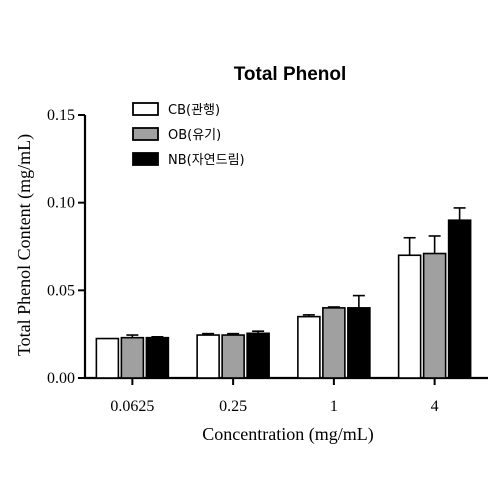 The image size is (500, 500). I want to click on y-tick-label: 0.15, so click(61, 115).